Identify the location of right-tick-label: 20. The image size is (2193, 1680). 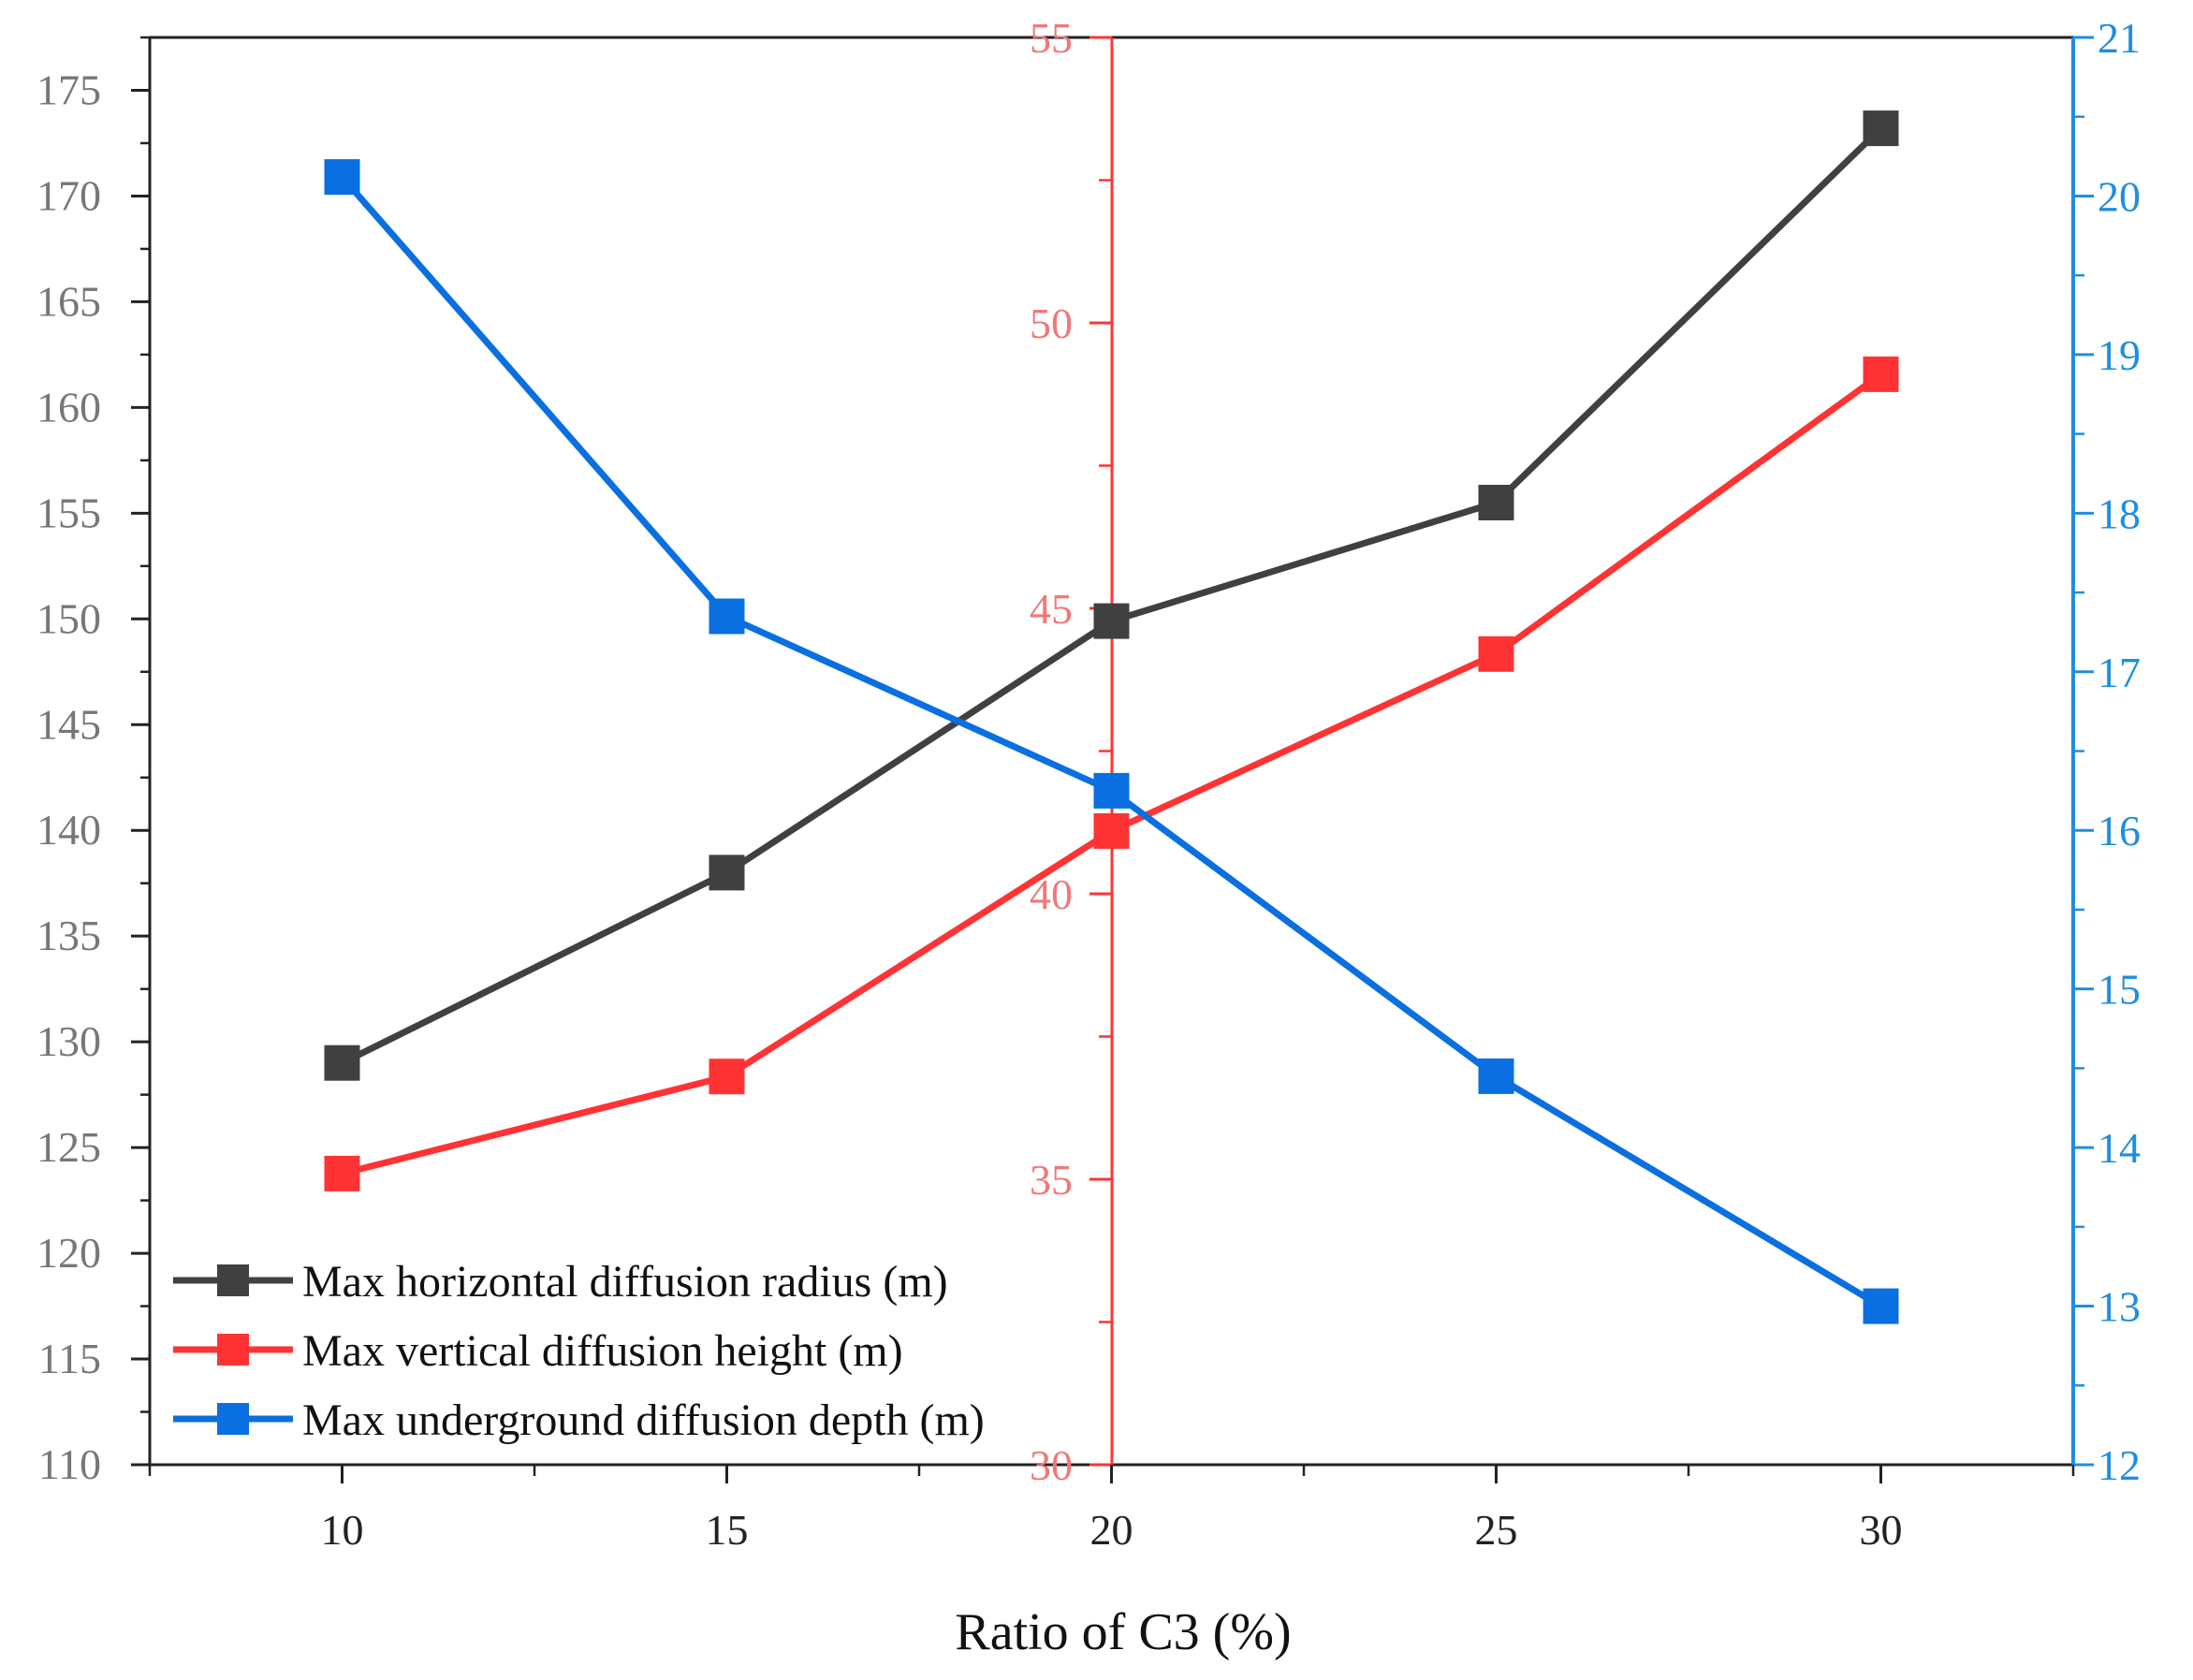
(2120, 196).